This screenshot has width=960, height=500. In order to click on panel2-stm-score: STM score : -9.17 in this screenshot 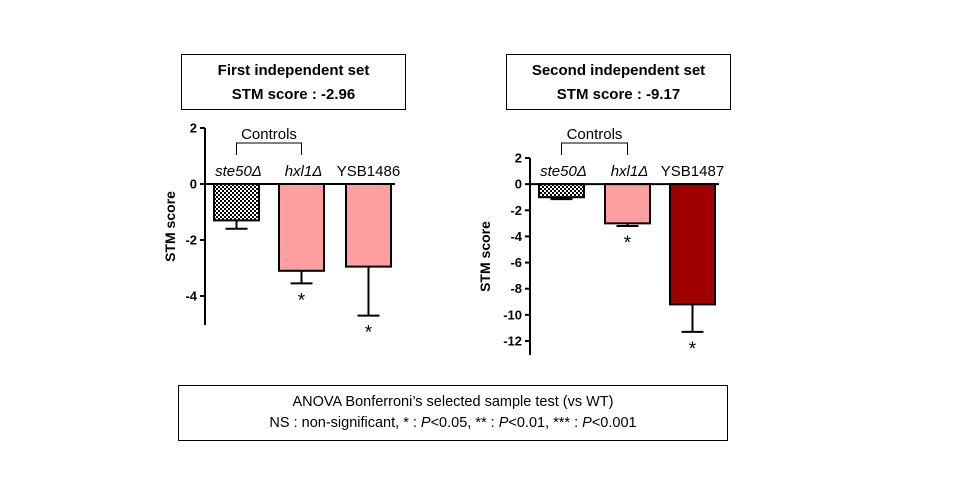, I will do `click(618, 94)`.